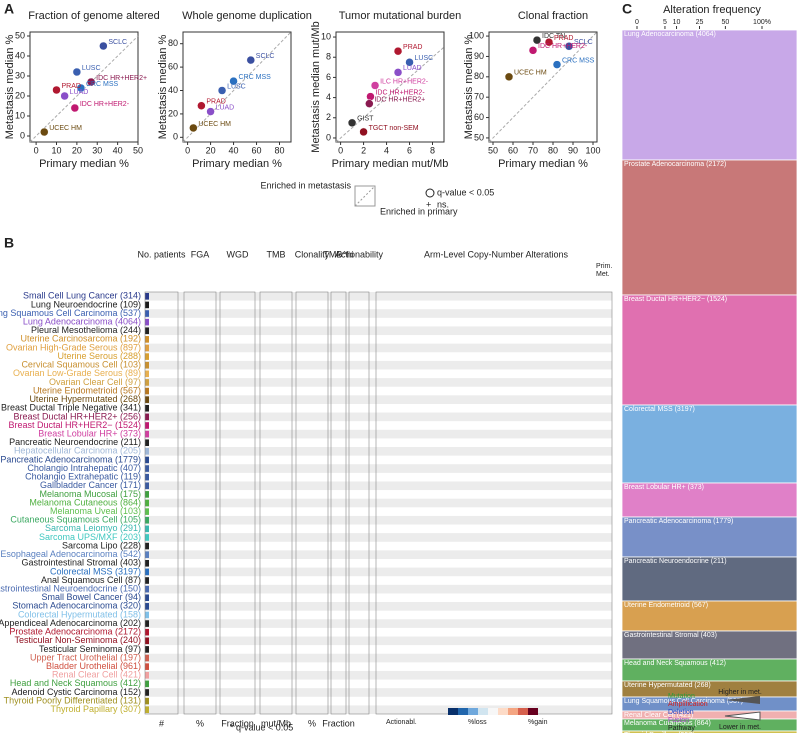  I want to click on point-label: UCEC HM, so click(65, 128).